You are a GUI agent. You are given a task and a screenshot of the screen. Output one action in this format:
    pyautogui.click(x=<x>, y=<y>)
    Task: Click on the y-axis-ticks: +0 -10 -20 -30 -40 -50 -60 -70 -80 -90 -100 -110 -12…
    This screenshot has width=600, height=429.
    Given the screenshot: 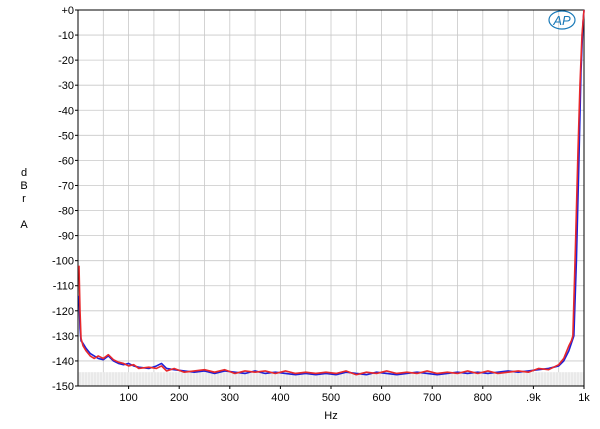 What is the action you would take?
    pyautogui.click(x=65, y=199)
    